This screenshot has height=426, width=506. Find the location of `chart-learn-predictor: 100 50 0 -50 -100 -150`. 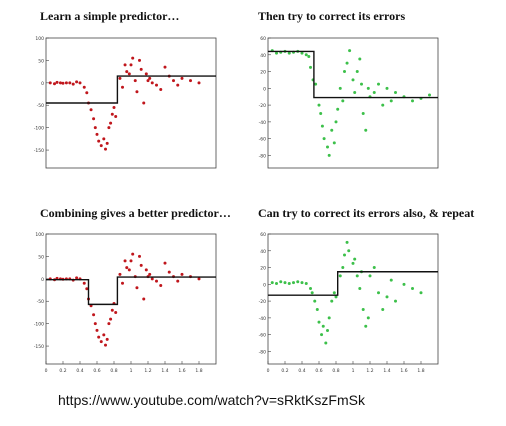

chart-learn-predictor: 100 50 0 -50 -100 -150 is located at coordinates (125, 109).